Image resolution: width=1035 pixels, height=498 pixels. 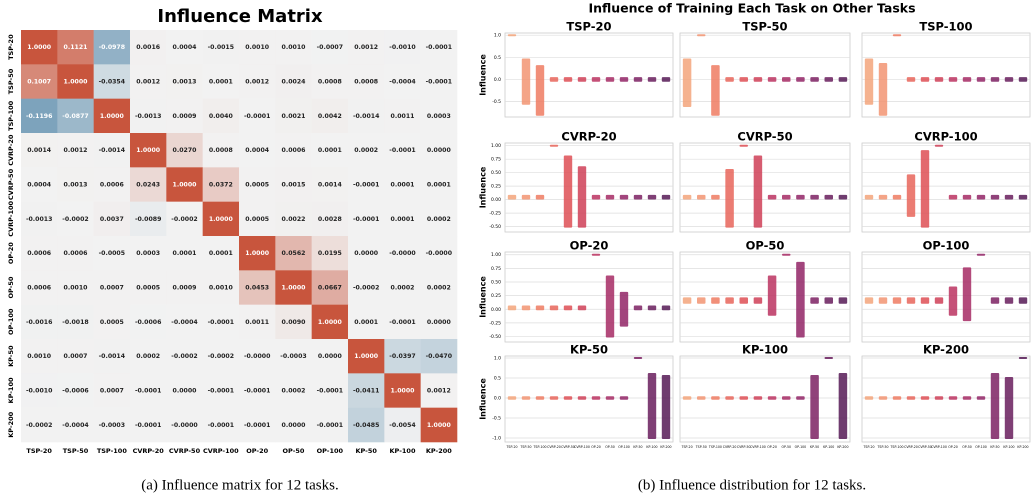 What do you see at coordinates (221, 185) in the screenshot?
I see `cell-label: 0.0372` at bounding box center [221, 185].